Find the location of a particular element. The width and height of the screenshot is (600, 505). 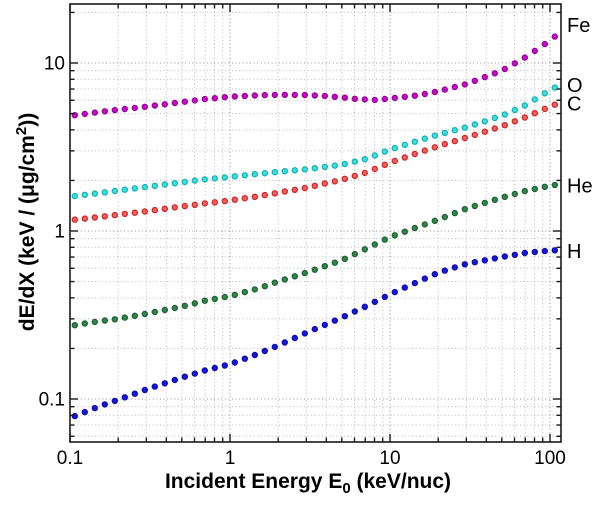

series-label-He: He is located at coordinates (580, 187).